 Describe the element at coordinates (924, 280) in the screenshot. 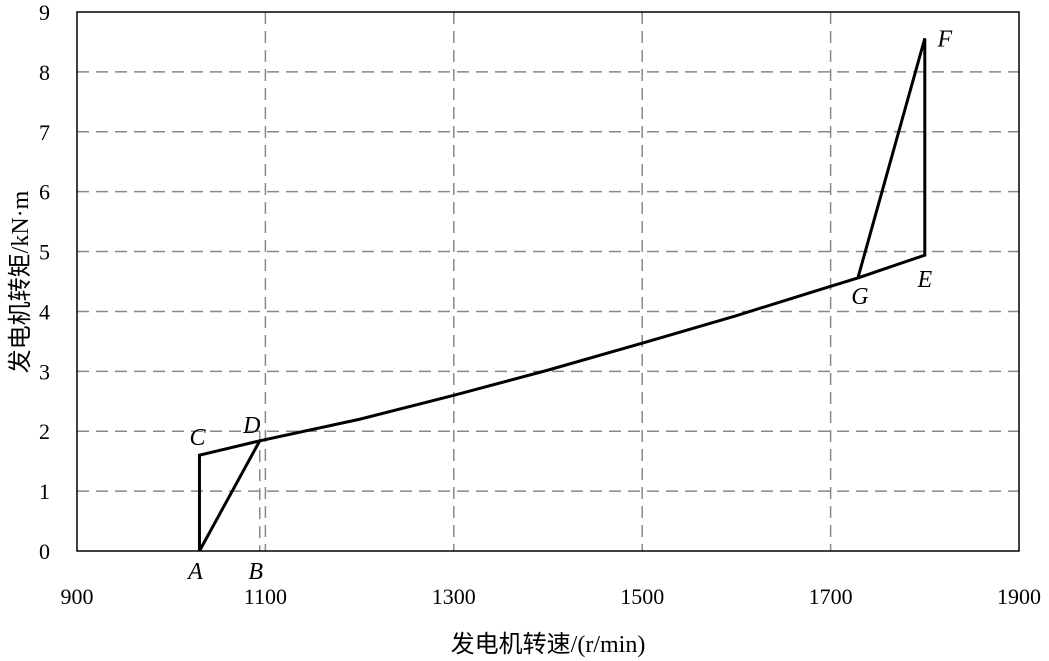

I see `point-label-e: E` at that location.